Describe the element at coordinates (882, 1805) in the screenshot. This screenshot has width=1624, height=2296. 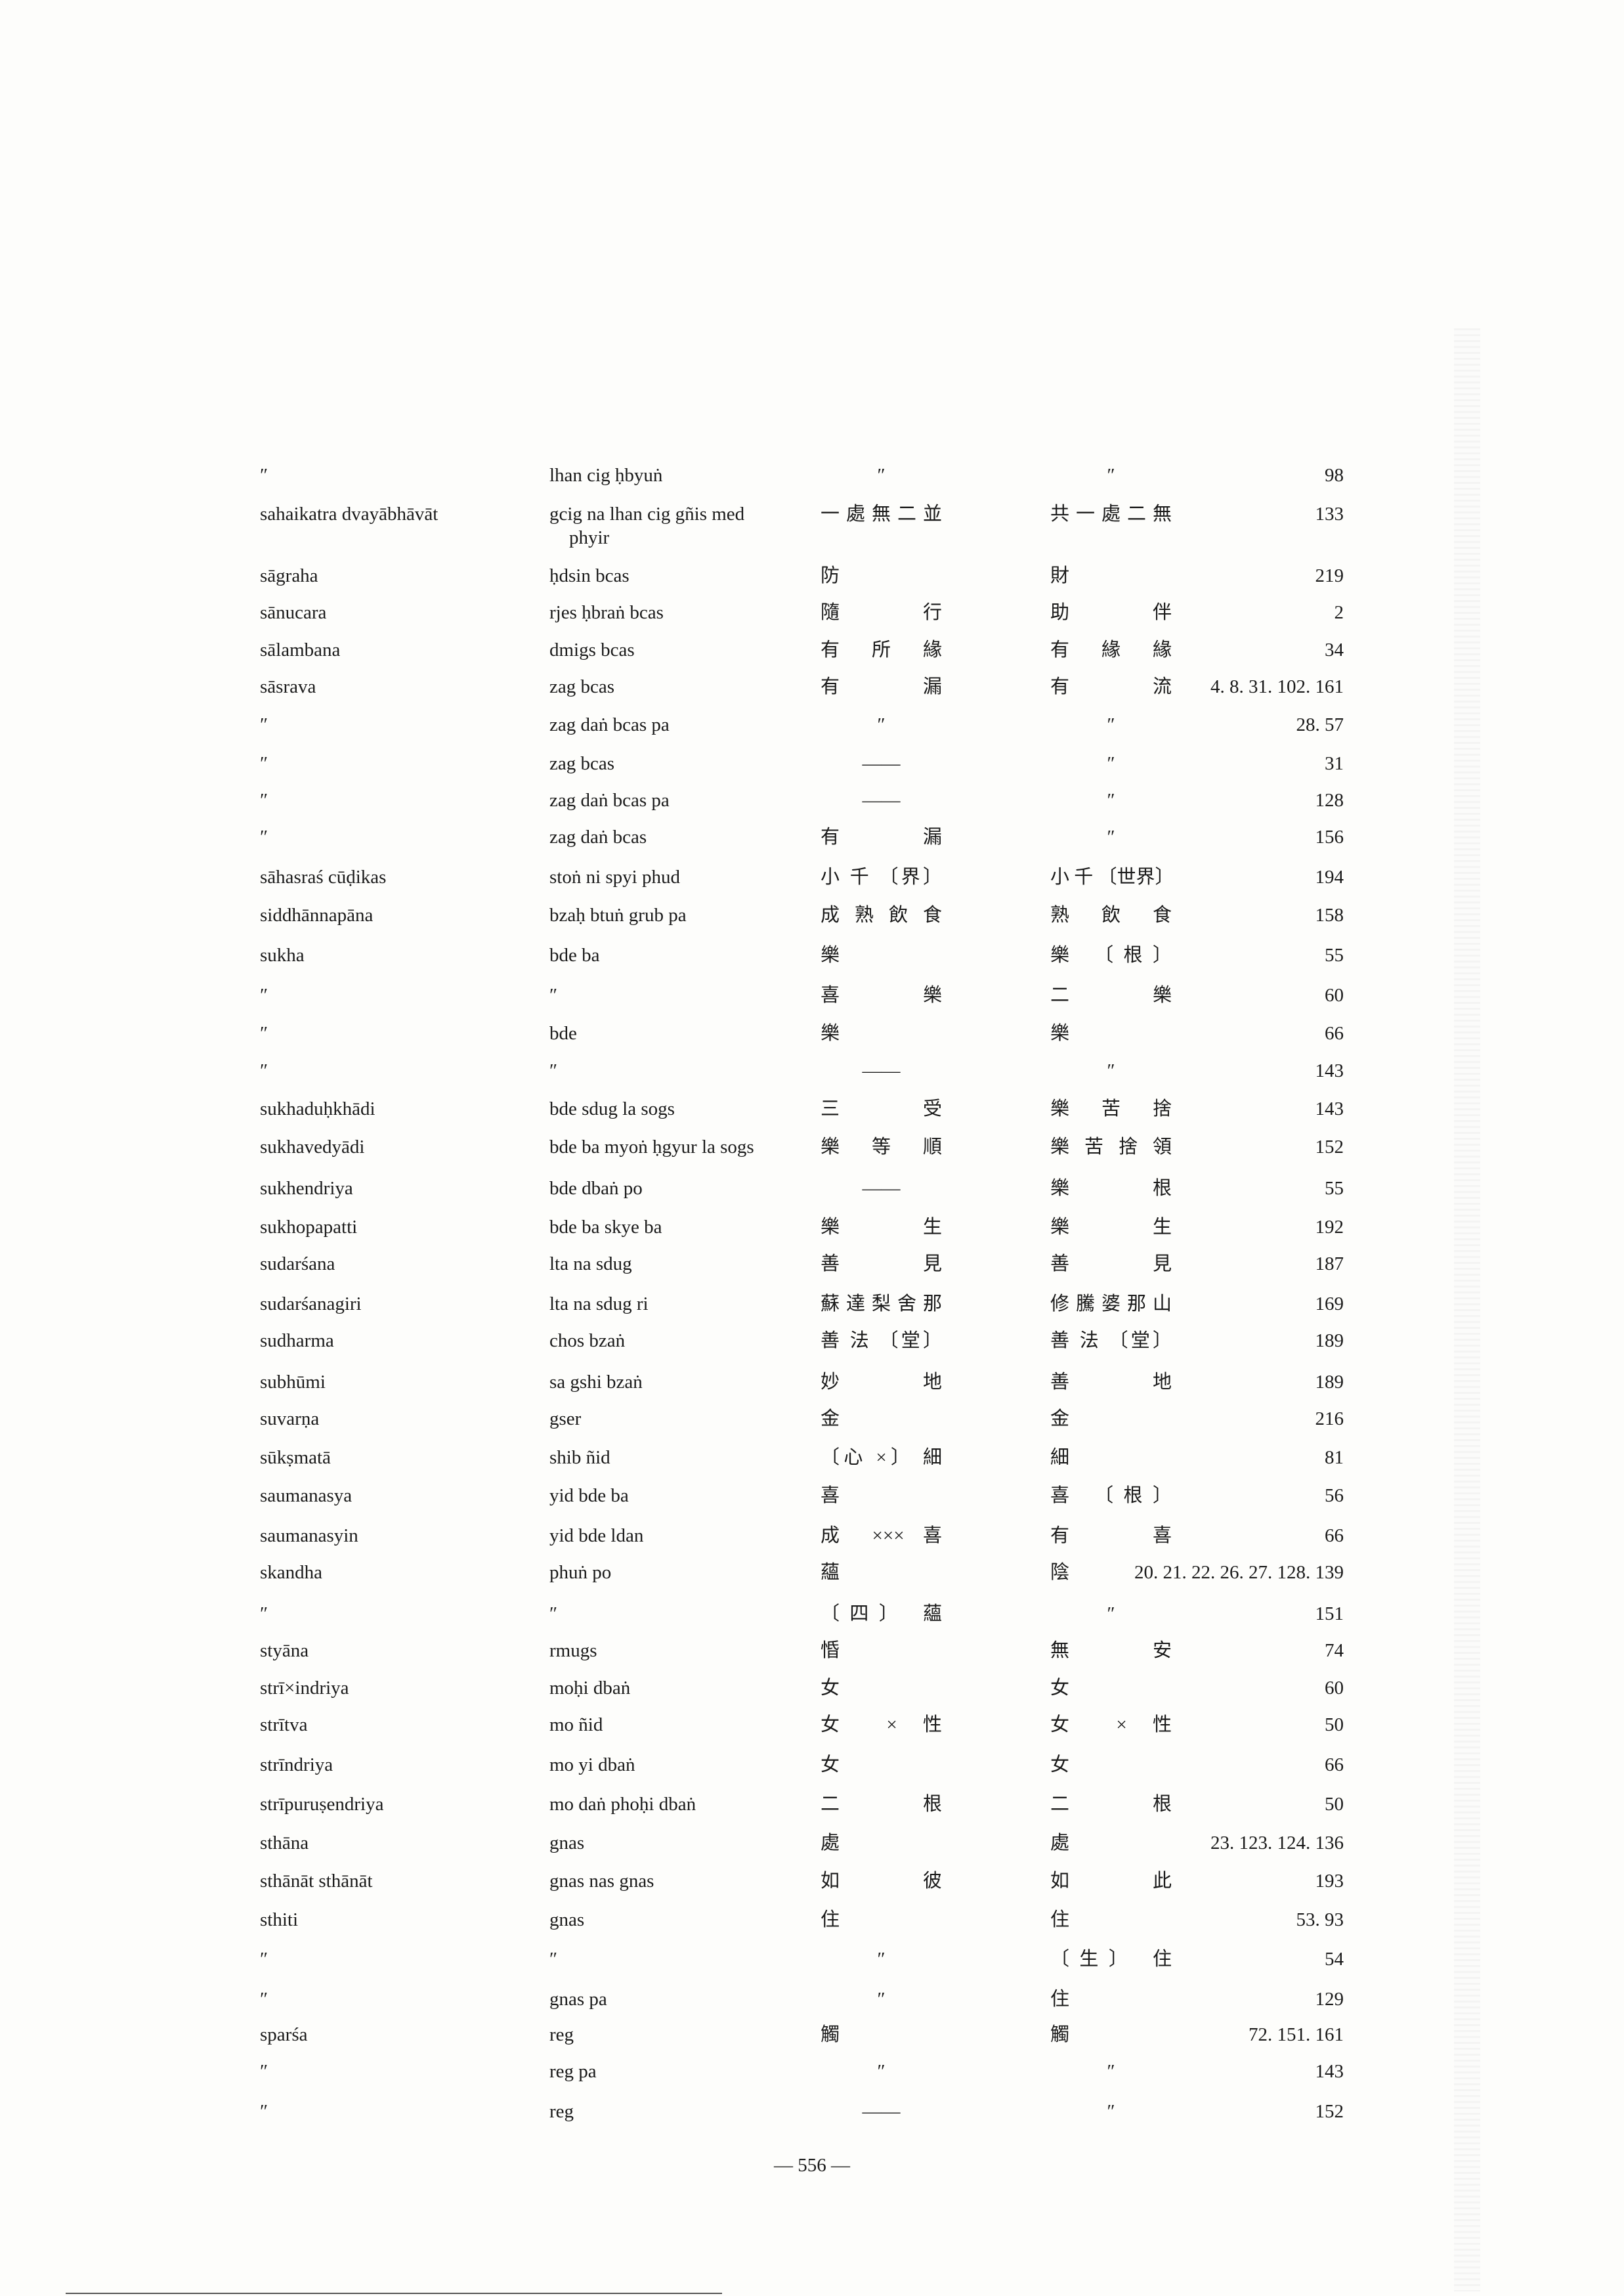
I see `chinese-term-a: 二 根` at that location.